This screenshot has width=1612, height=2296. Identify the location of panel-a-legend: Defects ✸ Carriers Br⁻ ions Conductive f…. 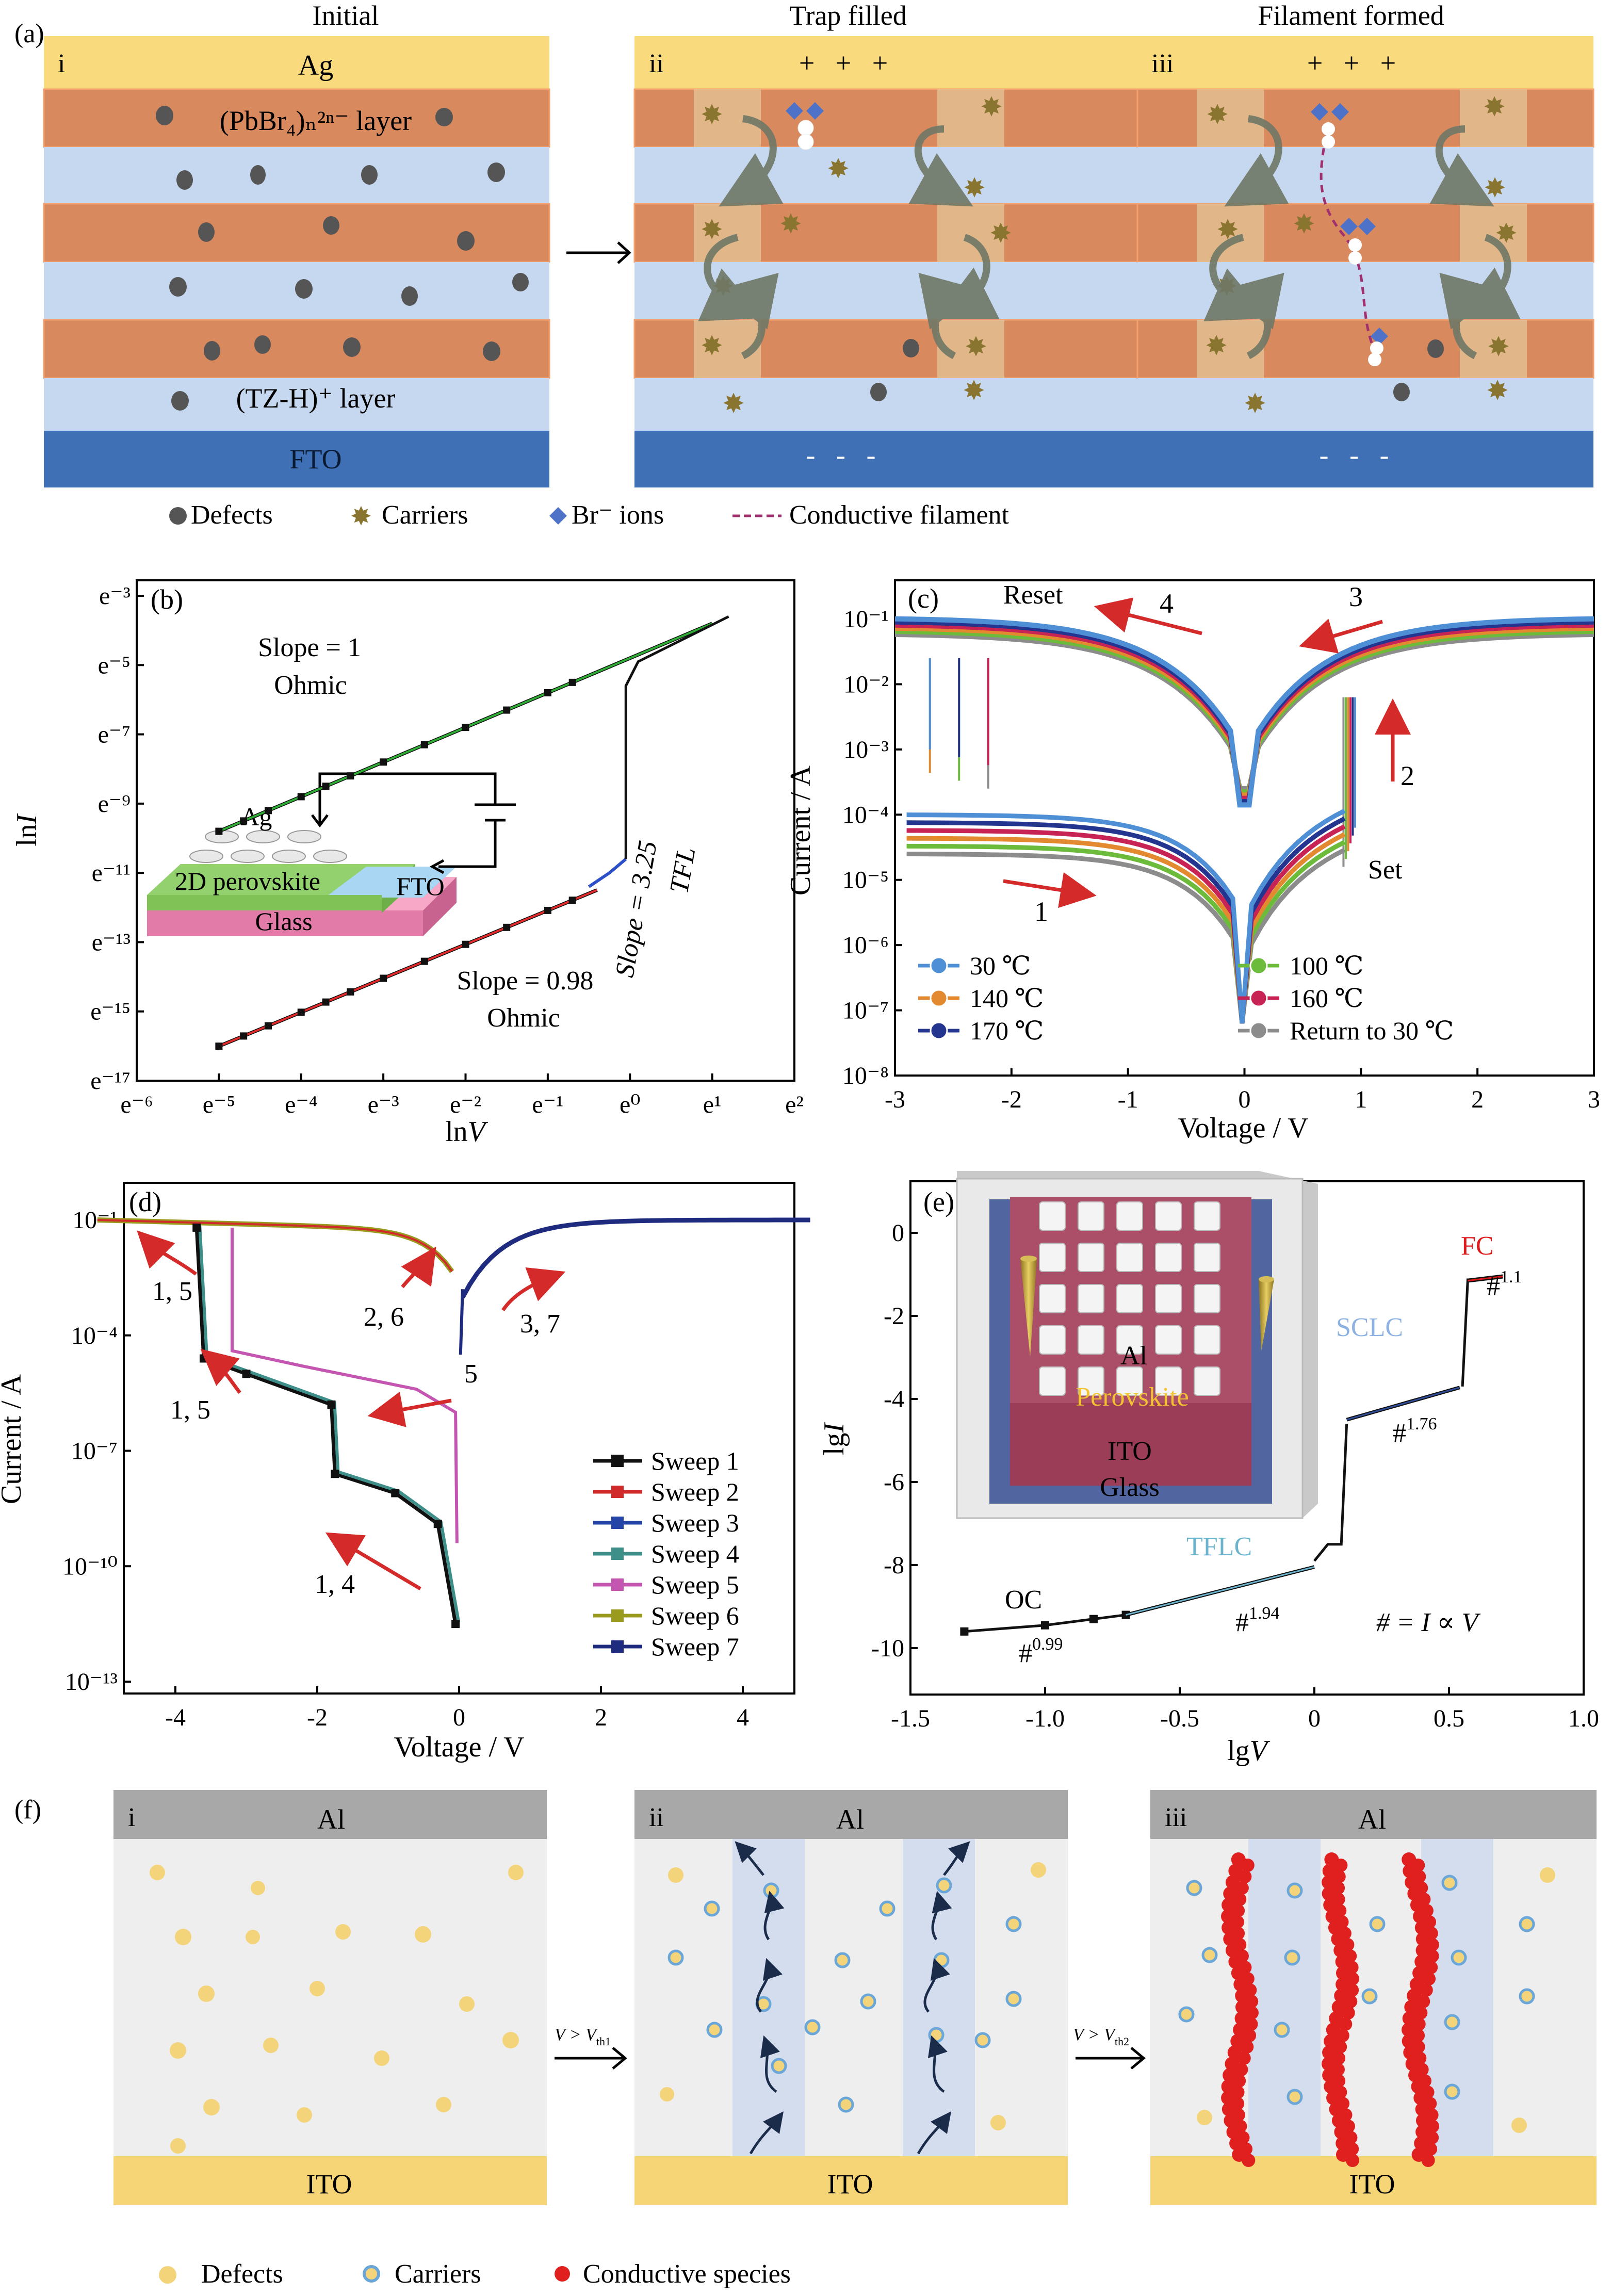
(589, 516).